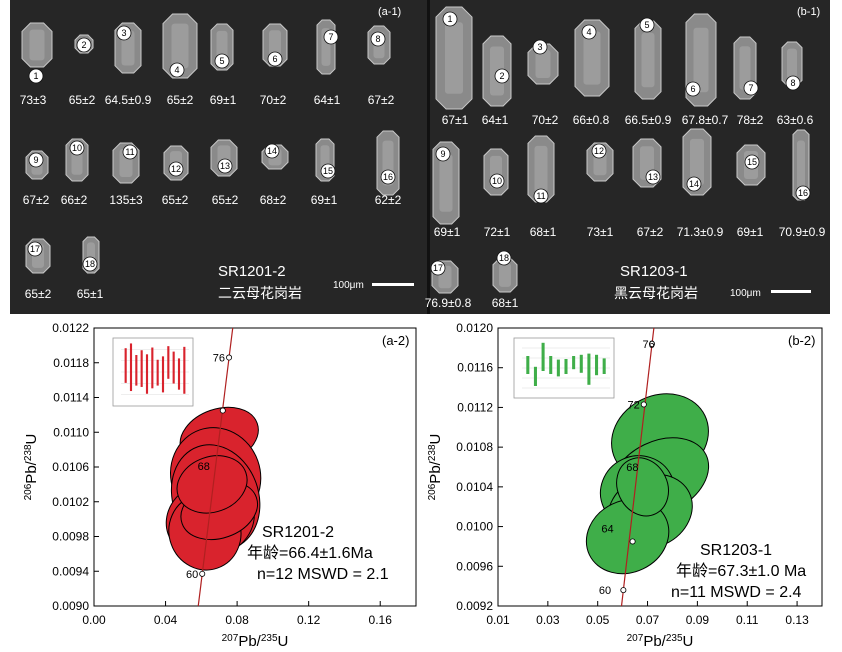  What do you see at coordinates (497, 232) in the screenshot?
I see `spot-age-label: 72±1` at bounding box center [497, 232].